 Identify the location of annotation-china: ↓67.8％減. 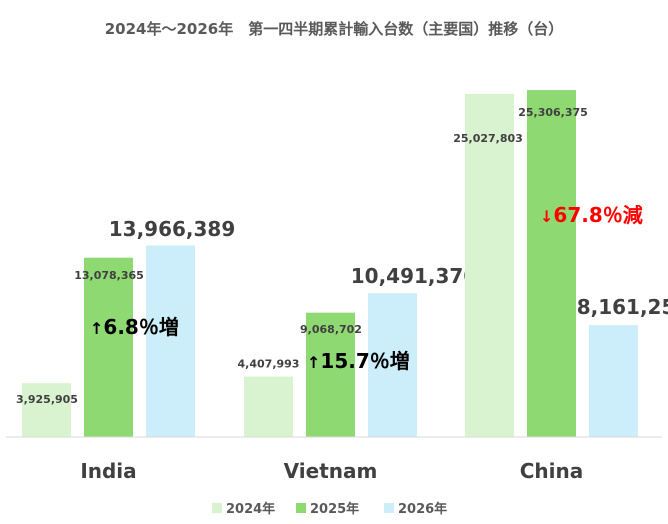
(591, 215).